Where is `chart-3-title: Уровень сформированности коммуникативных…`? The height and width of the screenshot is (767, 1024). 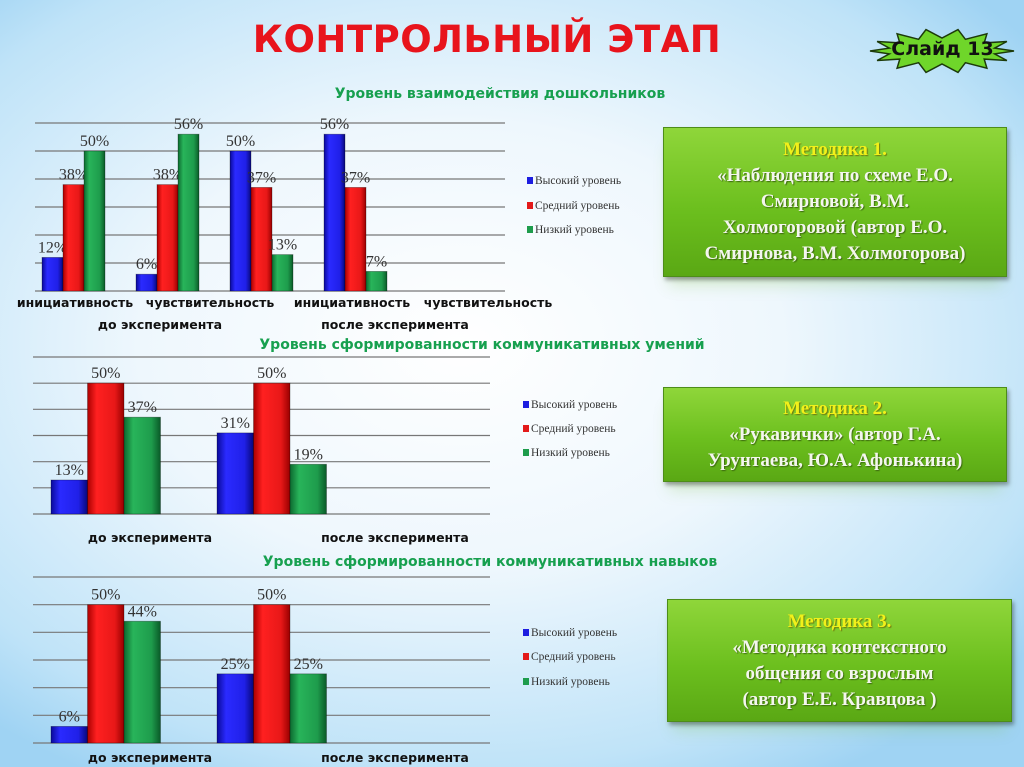
chart-3-title: Уровень сформированности коммуникативных… is located at coordinates (490, 562).